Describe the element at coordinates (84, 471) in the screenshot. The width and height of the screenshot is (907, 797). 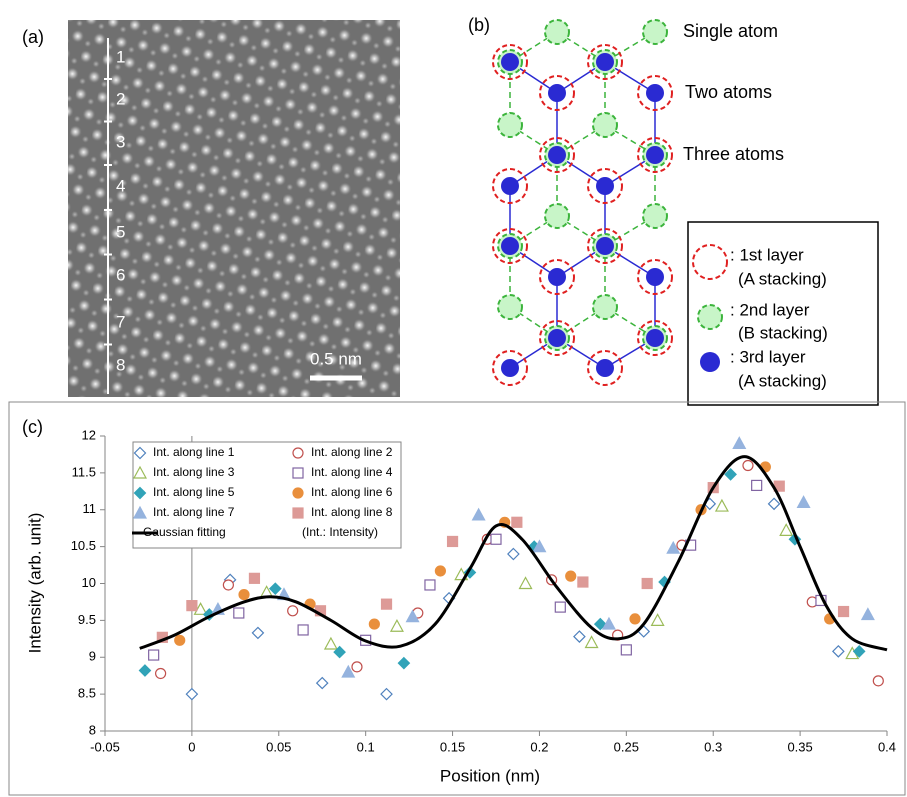
I see `y-tick-label: 11.5` at that location.